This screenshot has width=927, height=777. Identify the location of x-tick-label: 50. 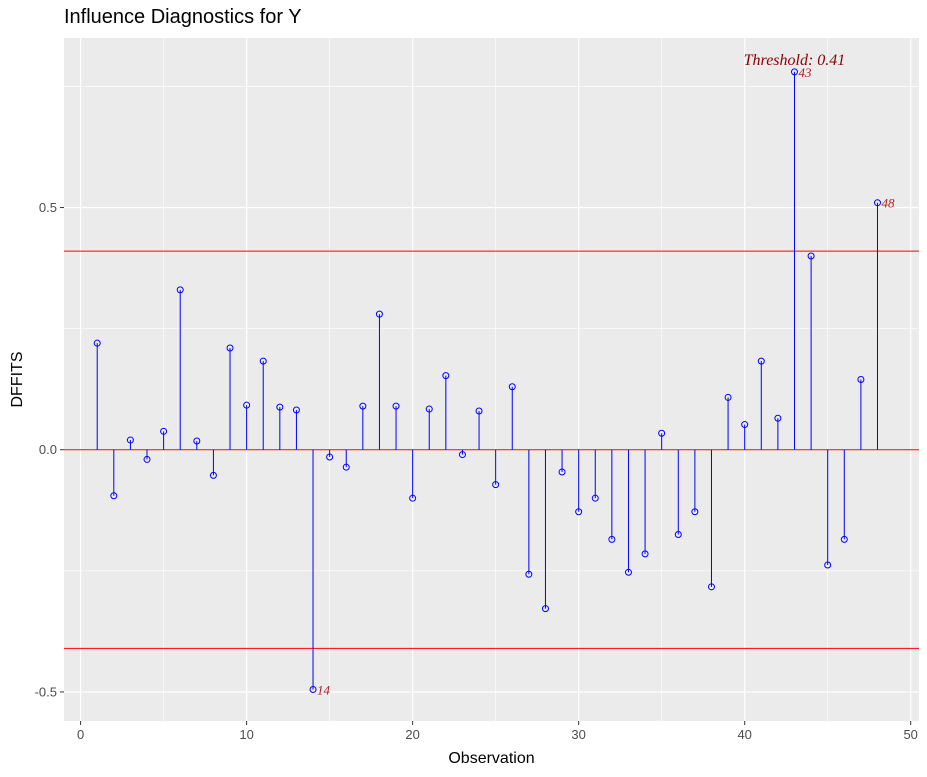
(910, 734).